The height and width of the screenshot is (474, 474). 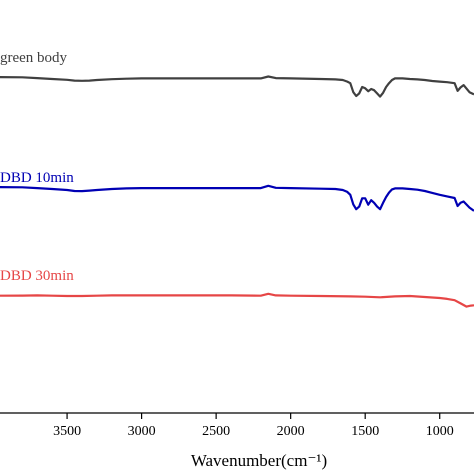 What do you see at coordinates (440, 431) in the screenshot?
I see `x-tick-label: 1000` at bounding box center [440, 431].